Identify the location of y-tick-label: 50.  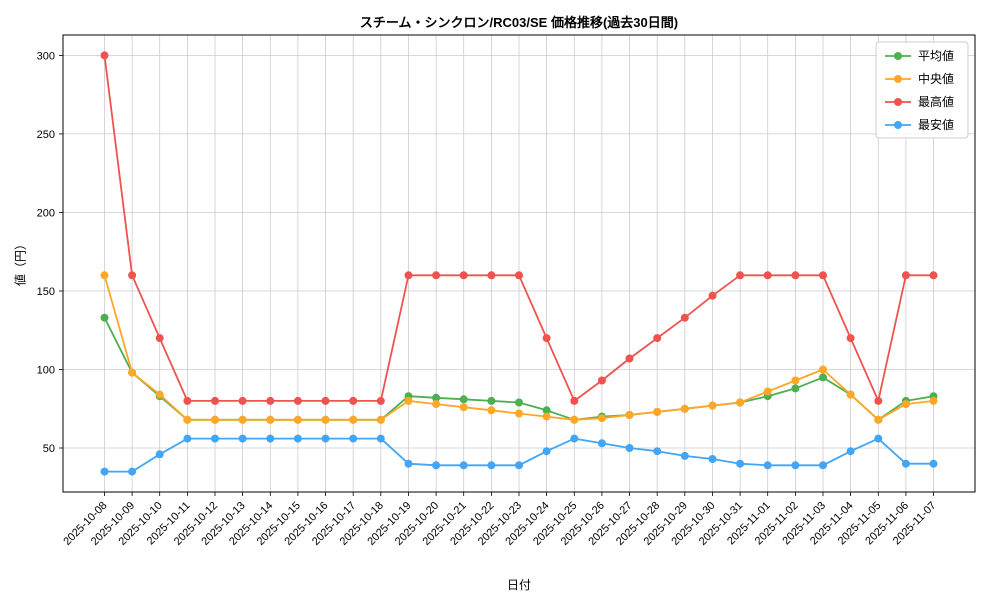
(49, 449).